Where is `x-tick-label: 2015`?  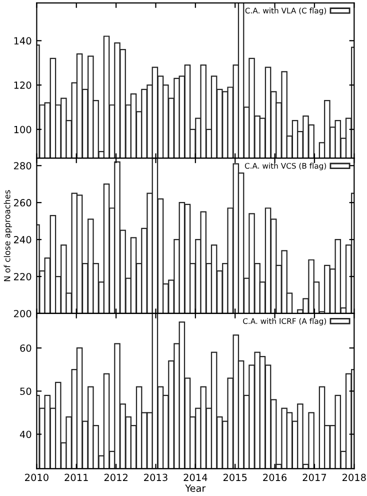 x-tick-label: 2015 is located at coordinates (235, 478).